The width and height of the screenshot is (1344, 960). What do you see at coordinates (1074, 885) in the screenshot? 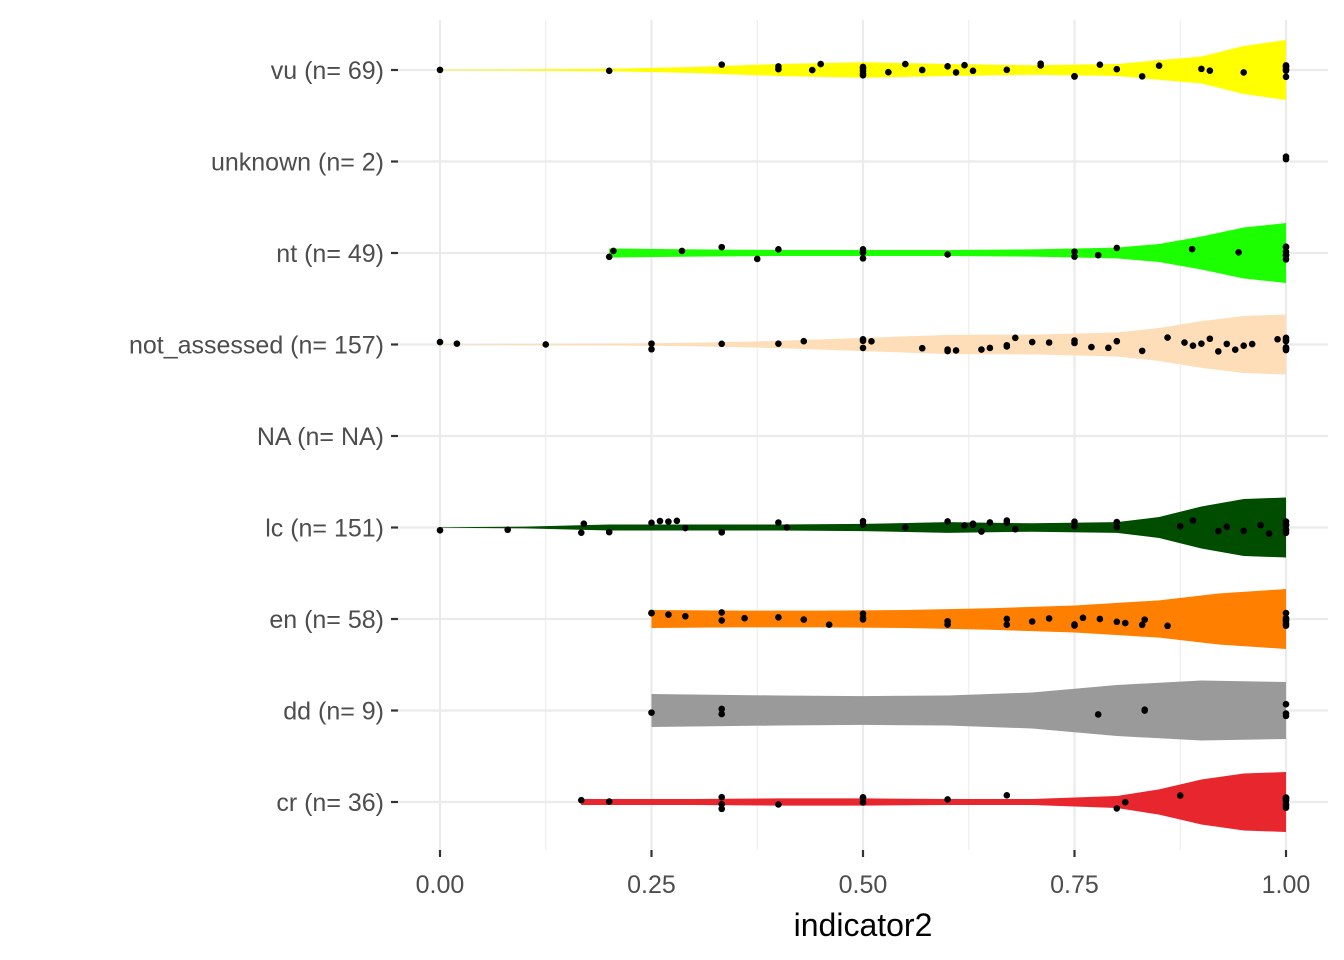
I see `x-tick-label: 0.75` at bounding box center [1074, 885].